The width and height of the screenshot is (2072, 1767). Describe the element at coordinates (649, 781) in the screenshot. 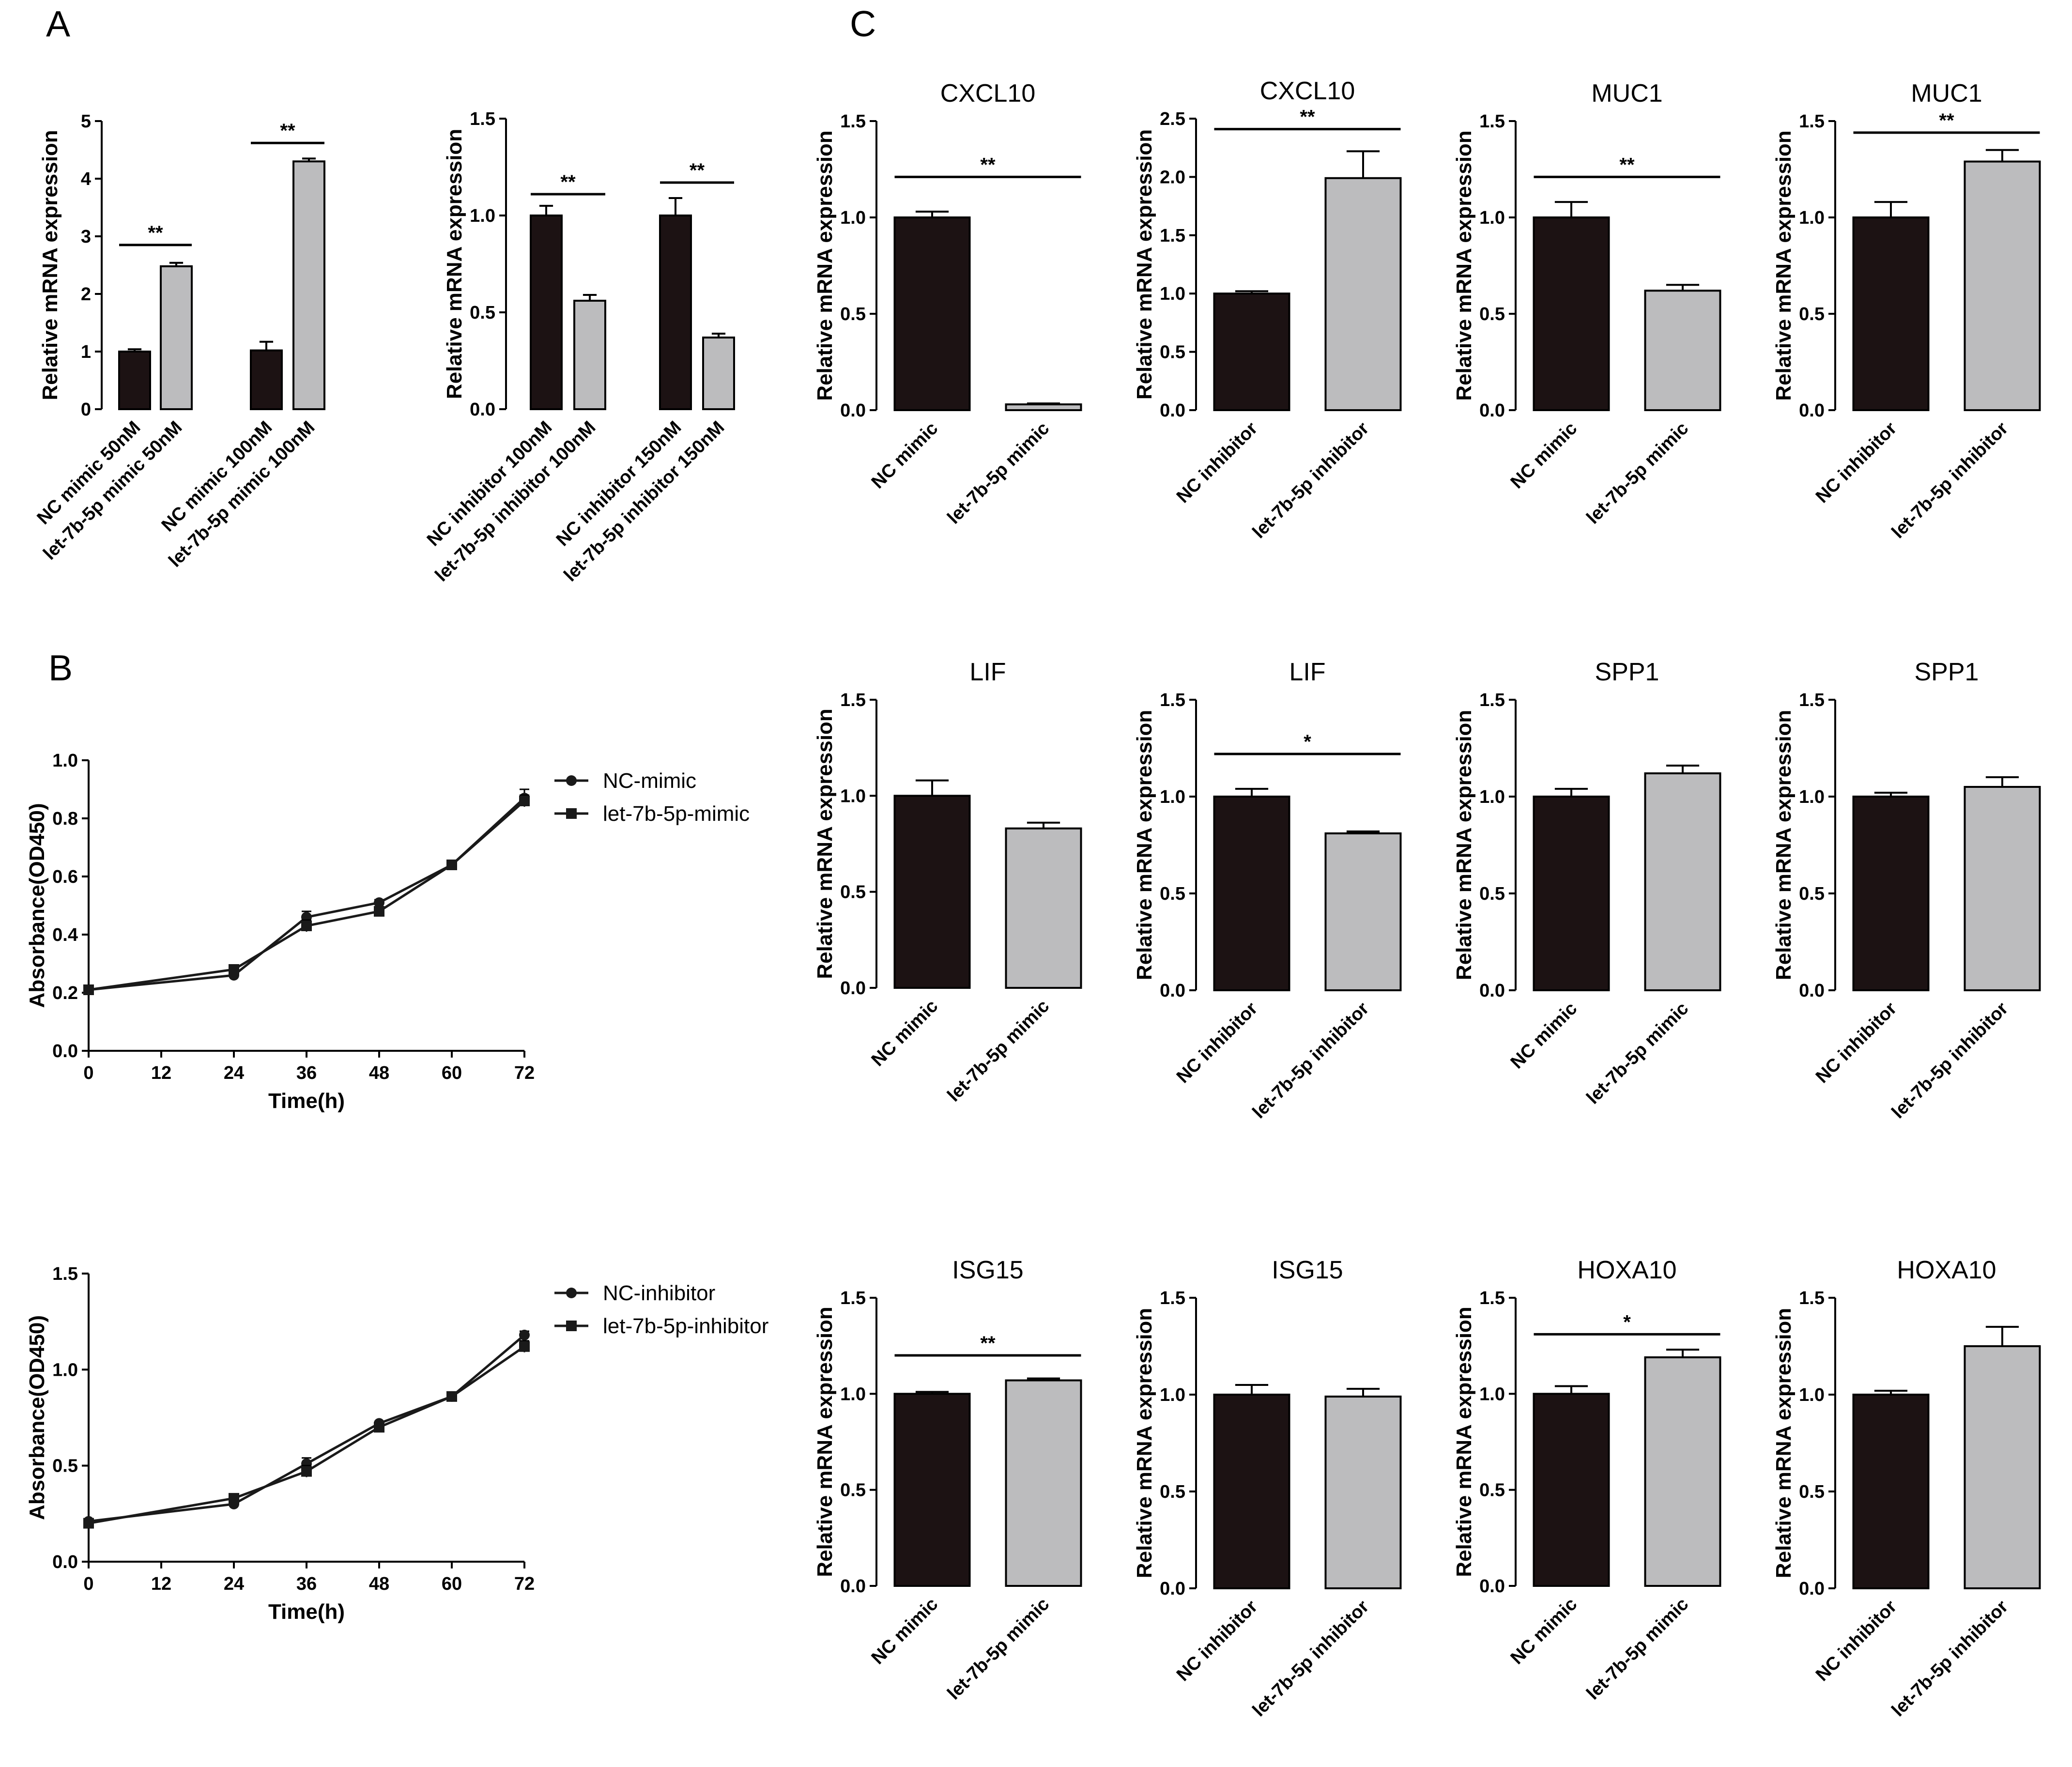

I see `legend-label: NC-mimic` at that location.